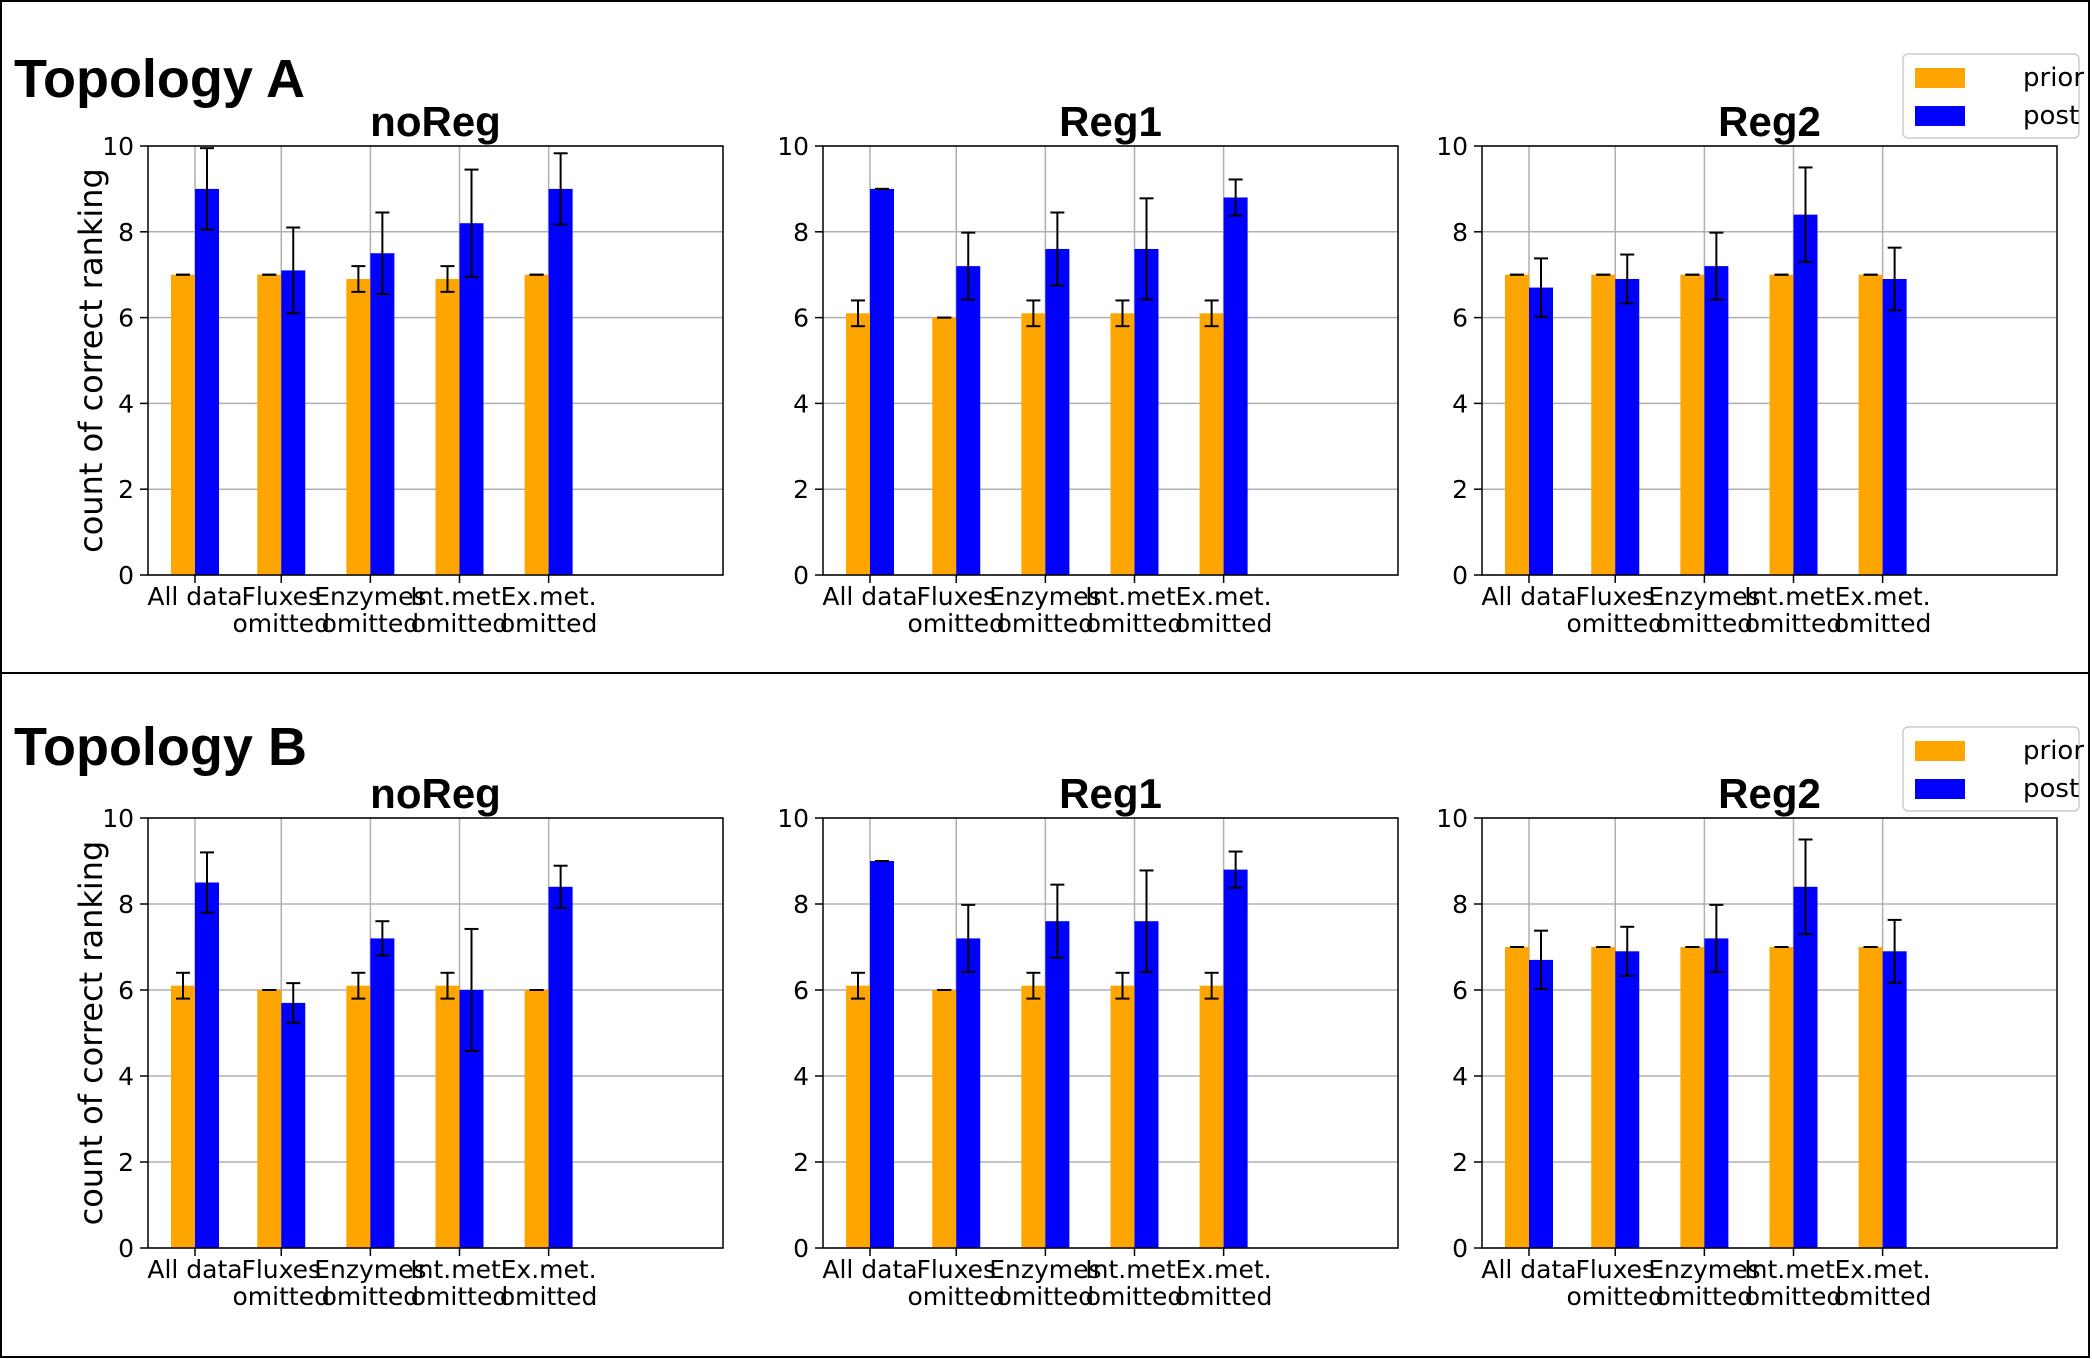 The width and height of the screenshot is (2092, 1359). What do you see at coordinates (1940, 116) in the screenshot?
I see `legend-swatch-post` at bounding box center [1940, 116].